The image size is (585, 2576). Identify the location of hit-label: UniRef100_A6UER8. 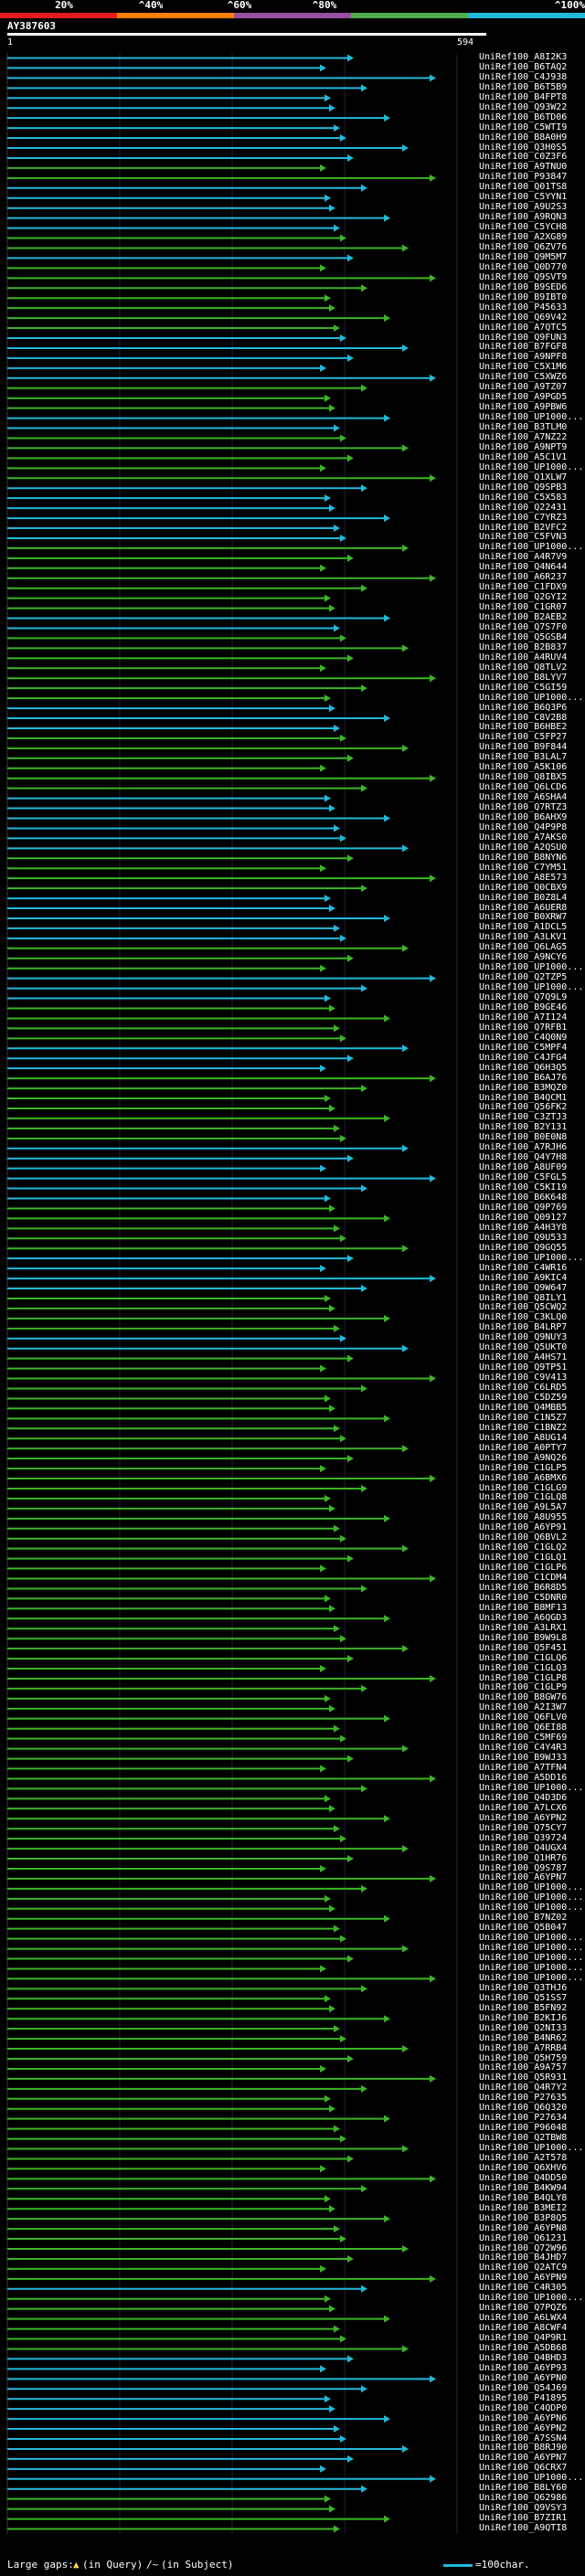
(523, 907).